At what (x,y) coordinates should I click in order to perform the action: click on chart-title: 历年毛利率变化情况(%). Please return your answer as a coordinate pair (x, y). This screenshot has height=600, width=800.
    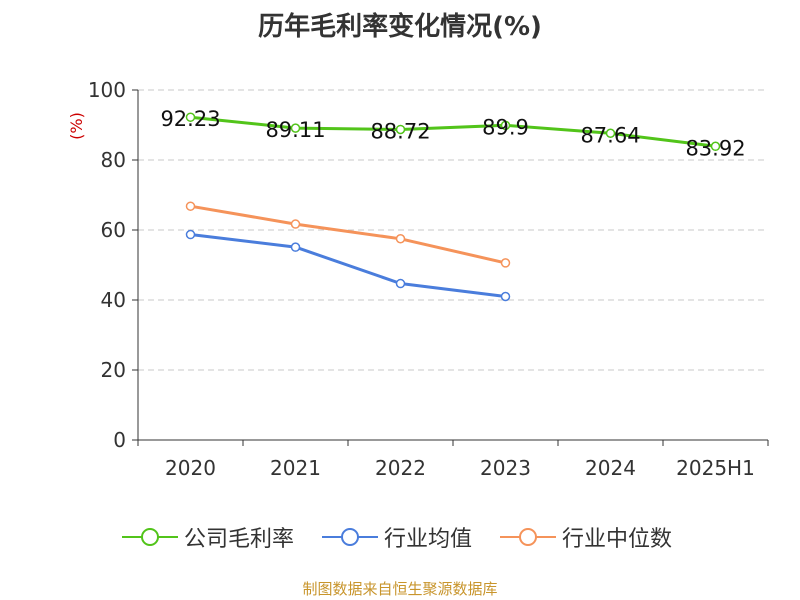
    Looking at the image, I should click on (400, 27).